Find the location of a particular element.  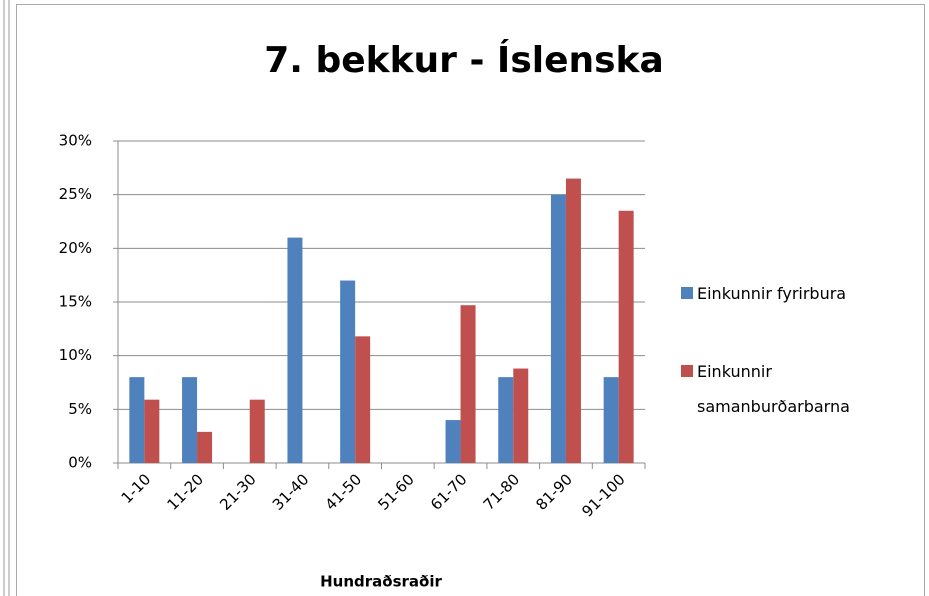

y-tick-label: 5% is located at coordinates (80, 409).